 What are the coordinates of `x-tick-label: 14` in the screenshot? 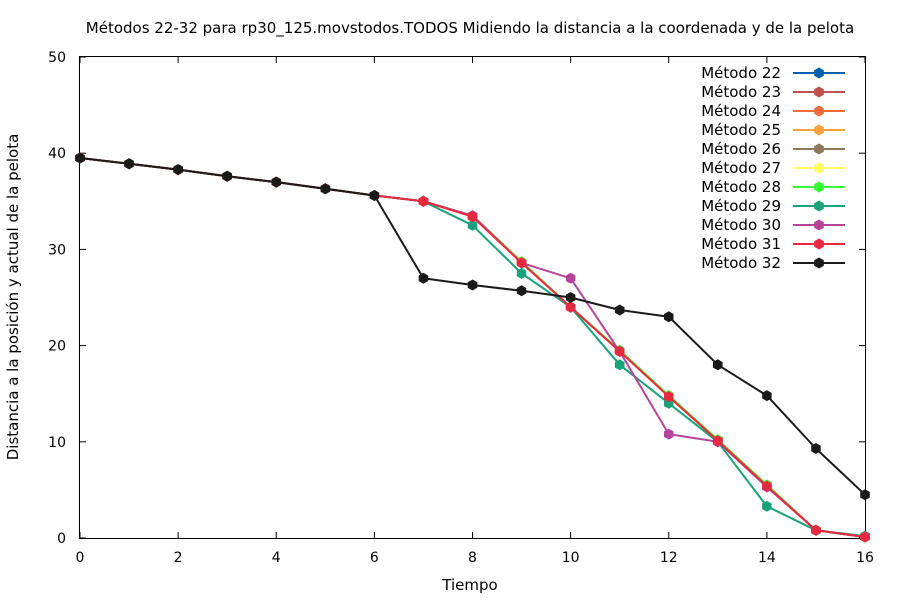 It's located at (767, 558).